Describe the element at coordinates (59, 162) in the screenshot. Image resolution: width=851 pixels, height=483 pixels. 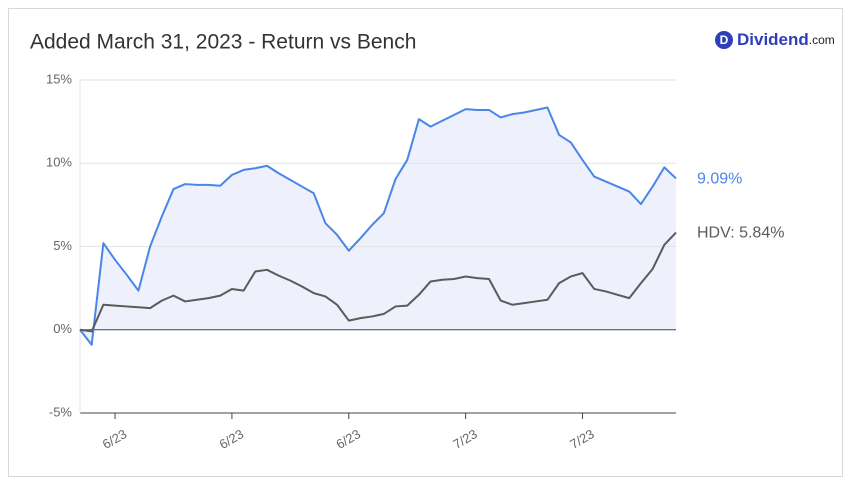
I see `y-tick-label: 10%` at that location.